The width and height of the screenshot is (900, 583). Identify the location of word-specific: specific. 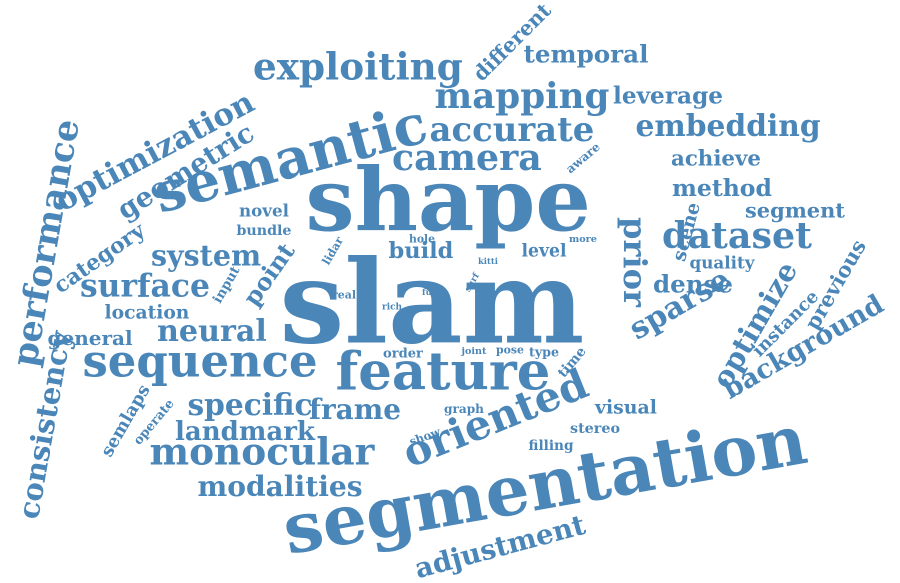
(250, 404).